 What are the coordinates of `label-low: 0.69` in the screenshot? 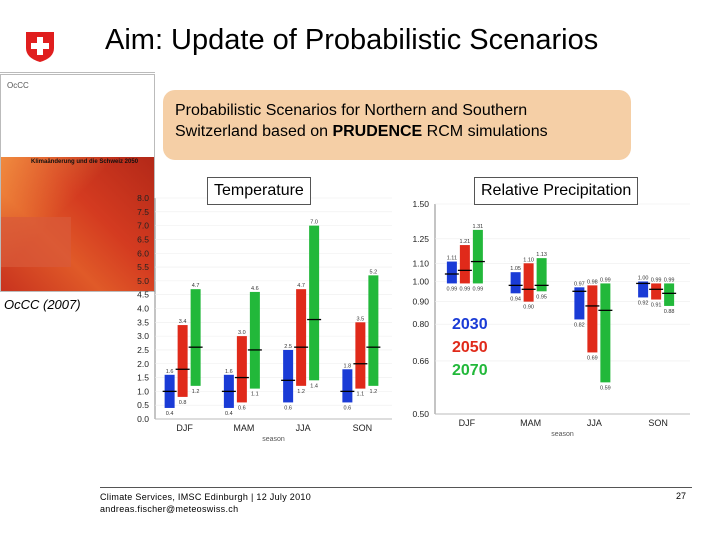 It's located at (592, 358).